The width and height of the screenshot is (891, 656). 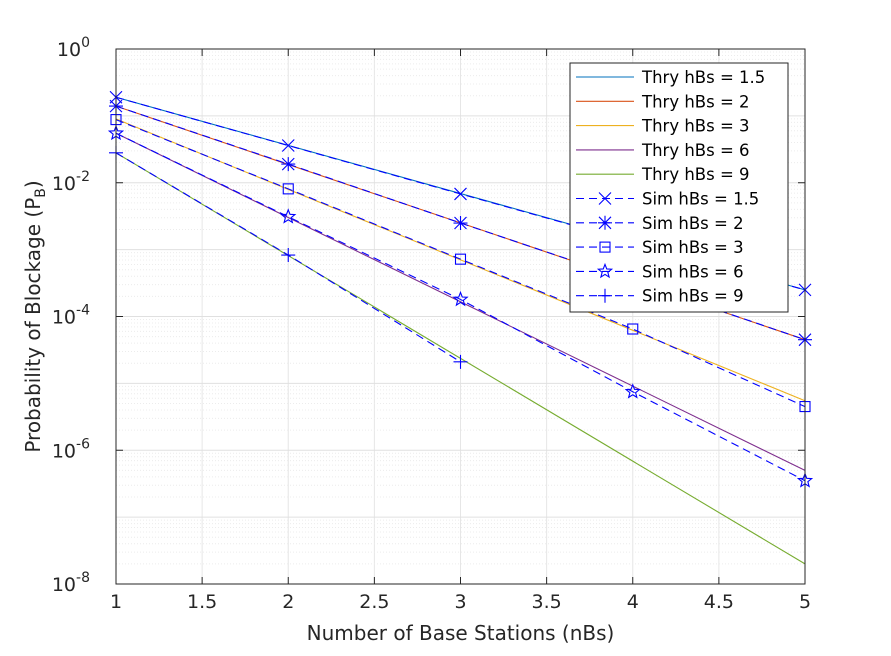 I want to click on legend-item: Thry hBs = 9, so click(x=663, y=174).